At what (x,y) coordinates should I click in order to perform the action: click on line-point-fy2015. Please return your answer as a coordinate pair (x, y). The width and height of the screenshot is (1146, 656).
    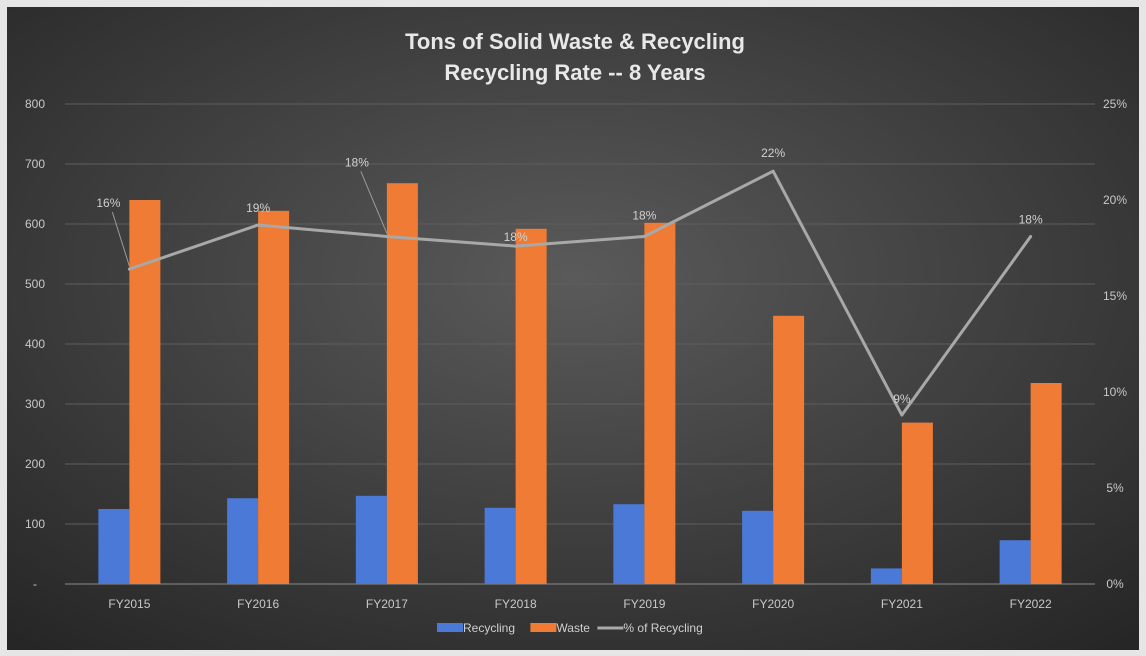
    Looking at the image, I should click on (129, 269).